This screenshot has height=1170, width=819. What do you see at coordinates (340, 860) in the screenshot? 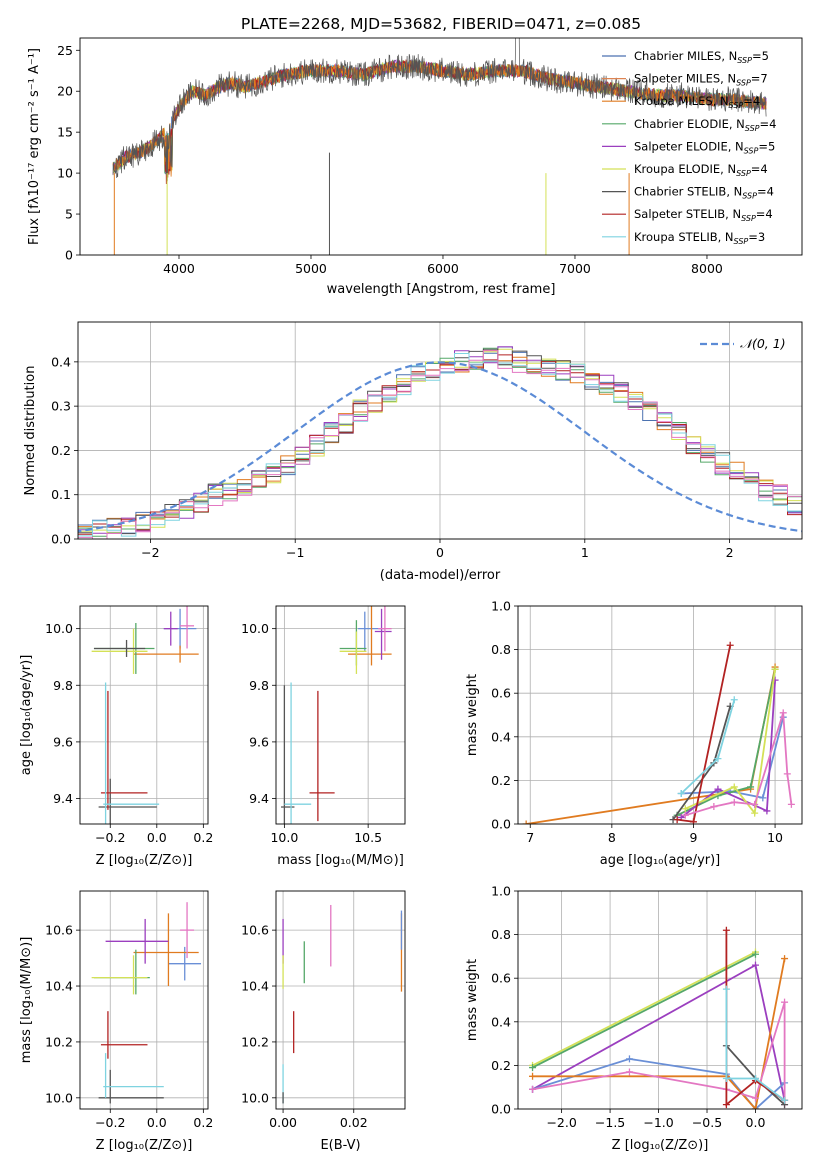
I see `x-axis-label: mass [log₁₀(M/M⊙)]` at bounding box center [340, 860].